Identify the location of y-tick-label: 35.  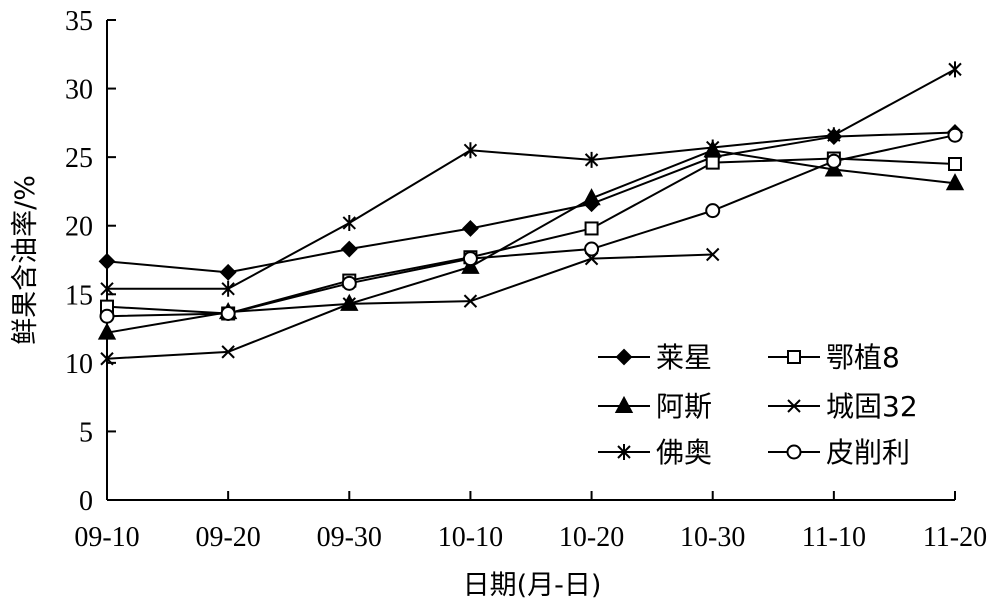
(79, 21).